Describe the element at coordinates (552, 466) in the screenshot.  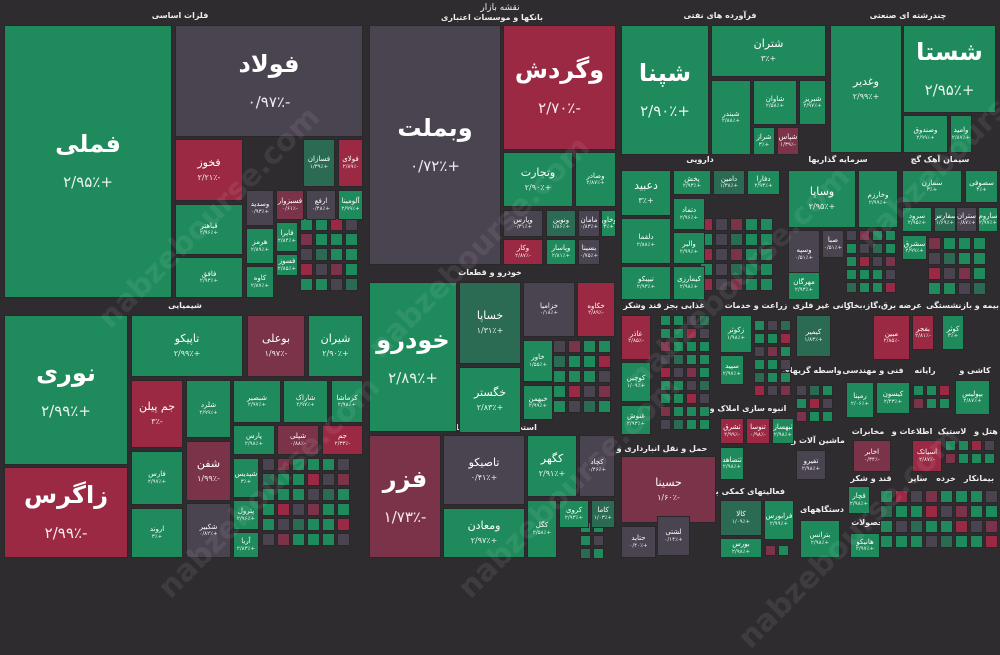
I see `stock-tile: کگهر +۲/۹۱٪` at that location.